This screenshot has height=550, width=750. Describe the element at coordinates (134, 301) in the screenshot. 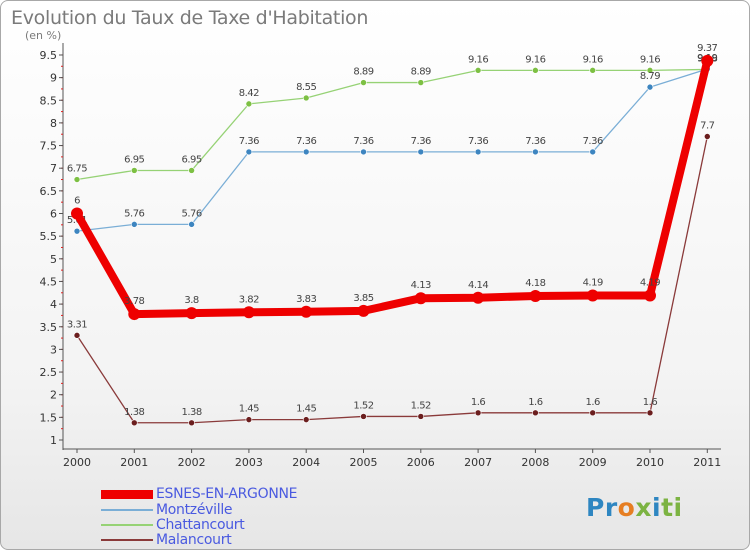

I see `data-label-esnes: 3.78` at that location.